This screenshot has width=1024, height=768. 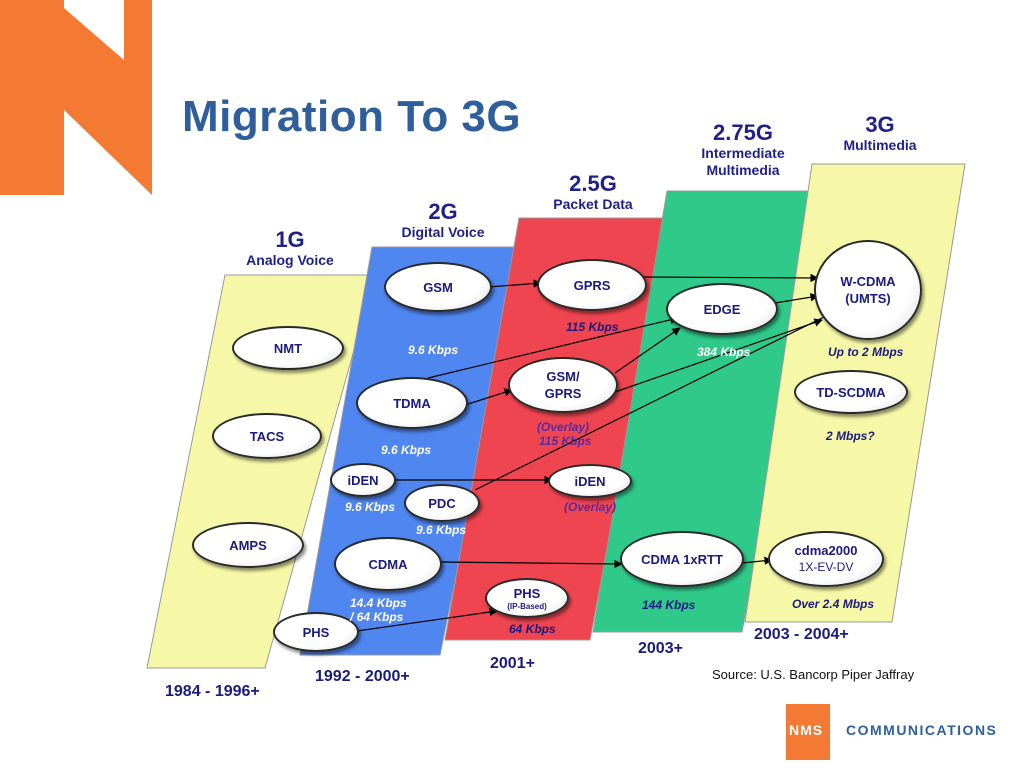 I want to click on gen-desc-3g: Multimedia, so click(x=880, y=145).